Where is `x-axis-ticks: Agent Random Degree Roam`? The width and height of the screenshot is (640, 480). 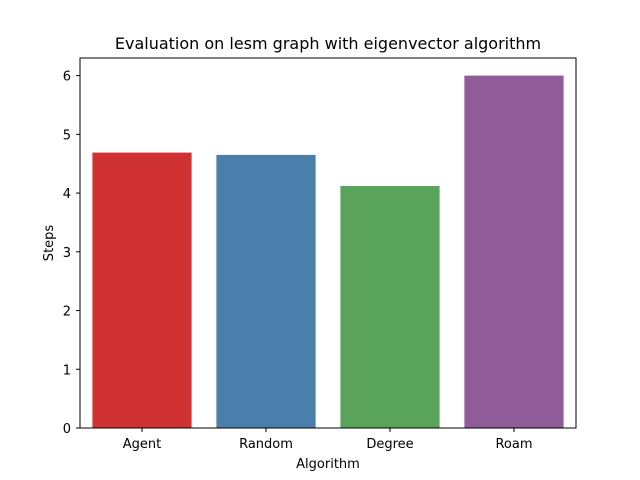
x-axis-ticks: Agent Random Degree Roam is located at coordinates (328, 440).